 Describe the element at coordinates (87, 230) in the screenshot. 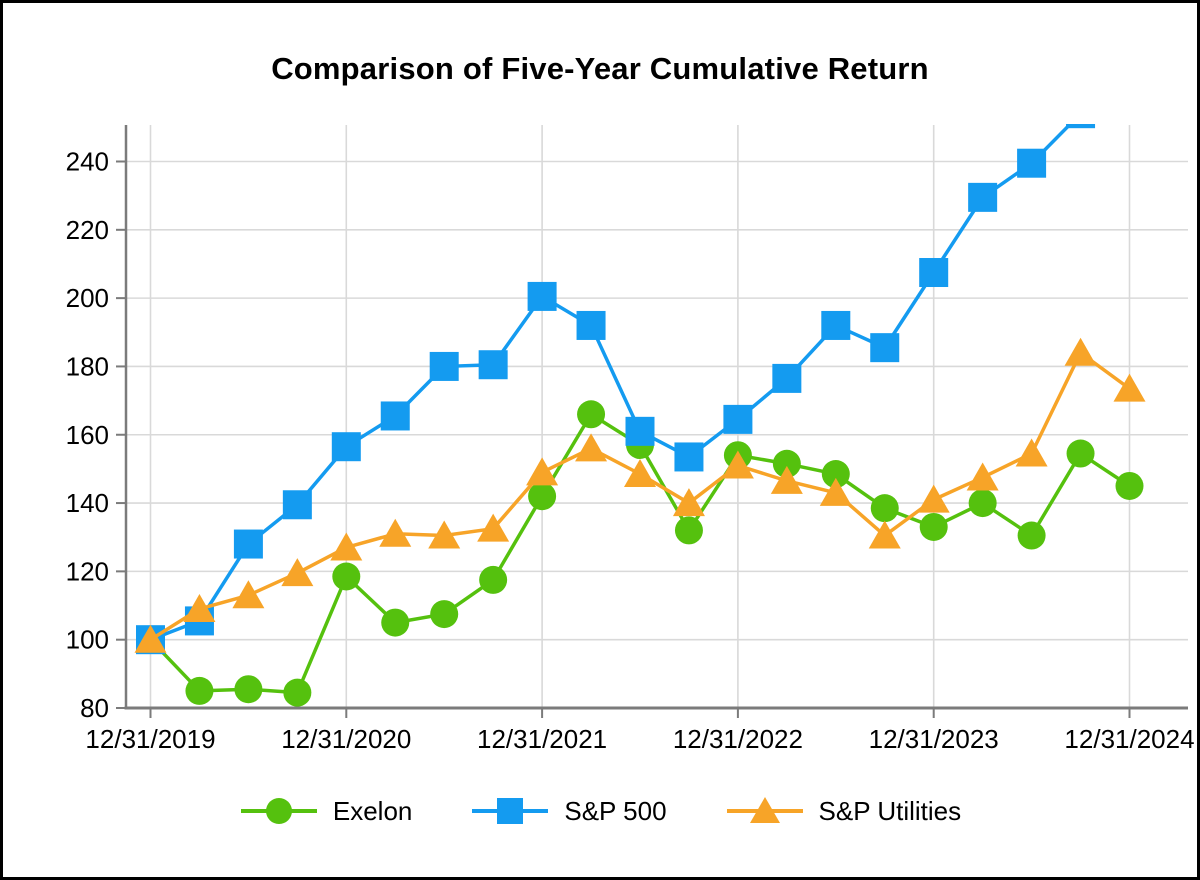

I see `svg-text: 220` at that location.